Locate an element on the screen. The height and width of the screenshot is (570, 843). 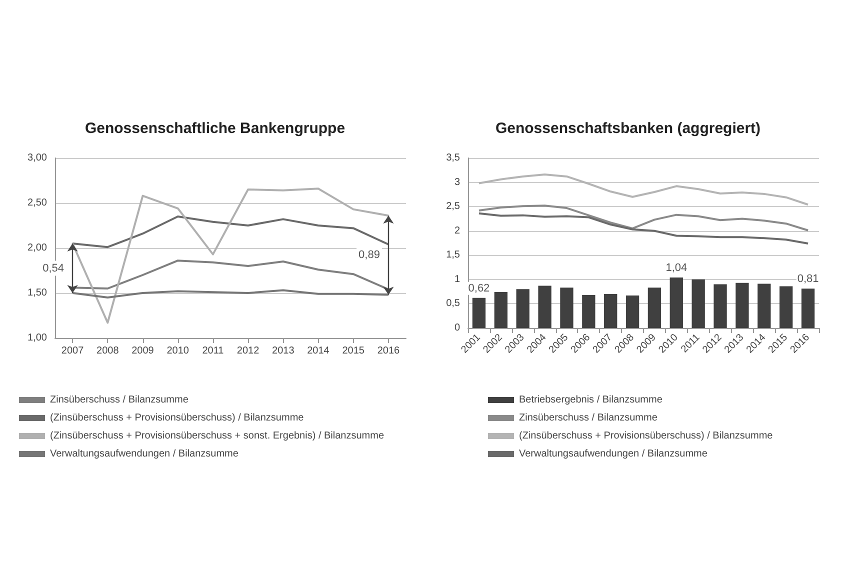
x-tick-label: 2013 is located at coordinates (283, 351).